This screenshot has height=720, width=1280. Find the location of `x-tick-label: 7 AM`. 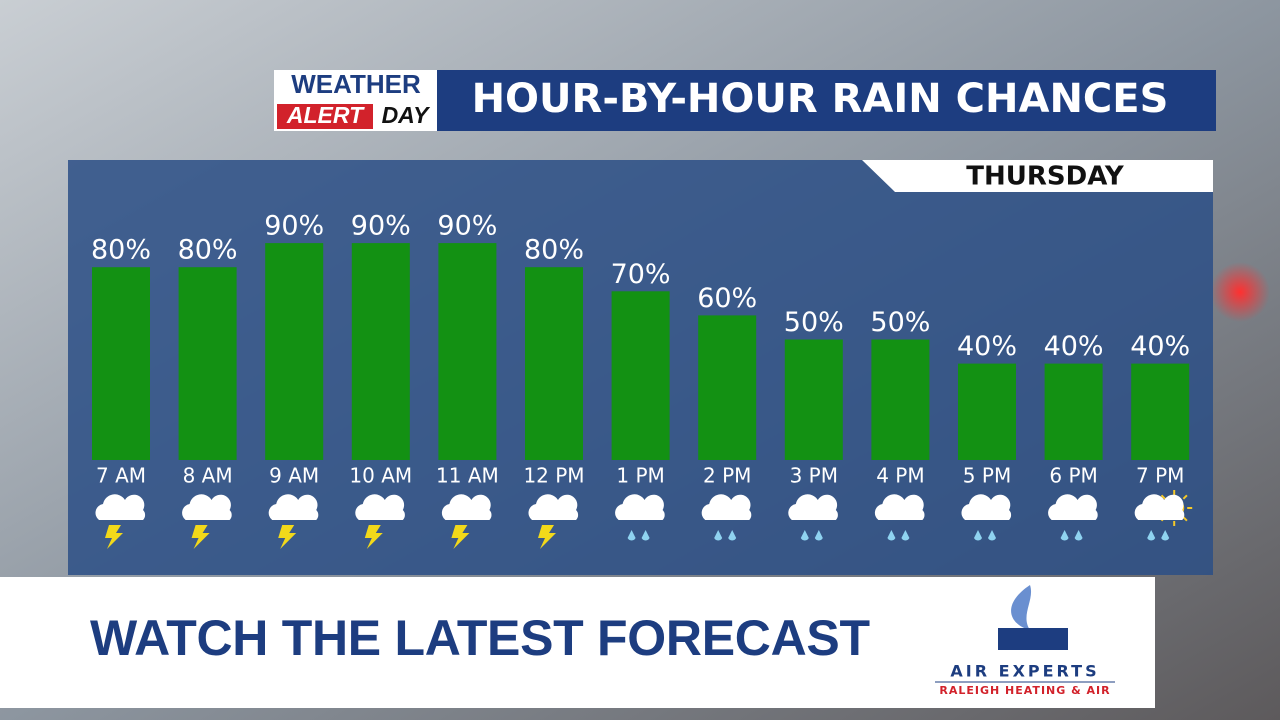

x-tick-label: 7 AM is located at coordinates (121, 476).